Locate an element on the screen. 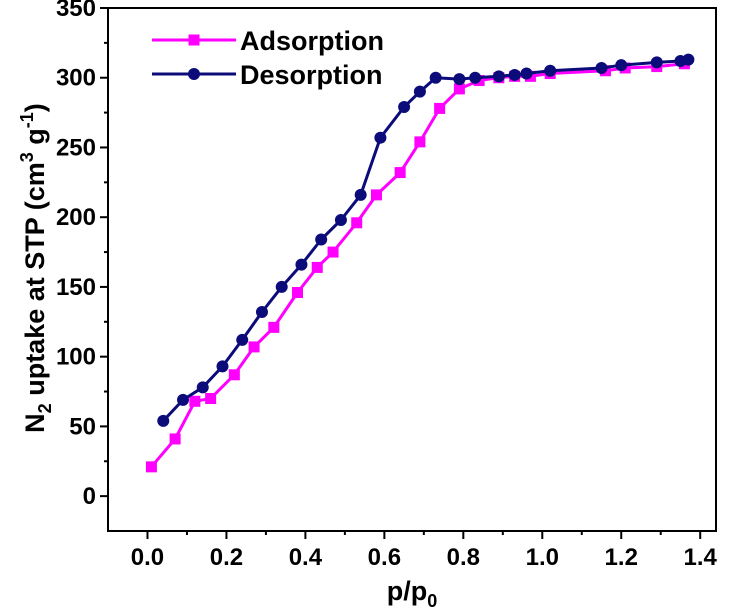  y-axis-title-space: g is located at coordinates (35, 140).